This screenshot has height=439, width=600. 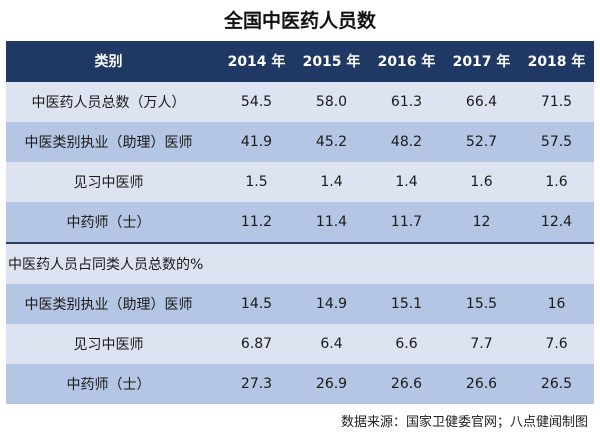 What do you see at coordinates (481, 344) in the screenshot?
I see `cell-value: 7.7` at bounding box center [481, 344].